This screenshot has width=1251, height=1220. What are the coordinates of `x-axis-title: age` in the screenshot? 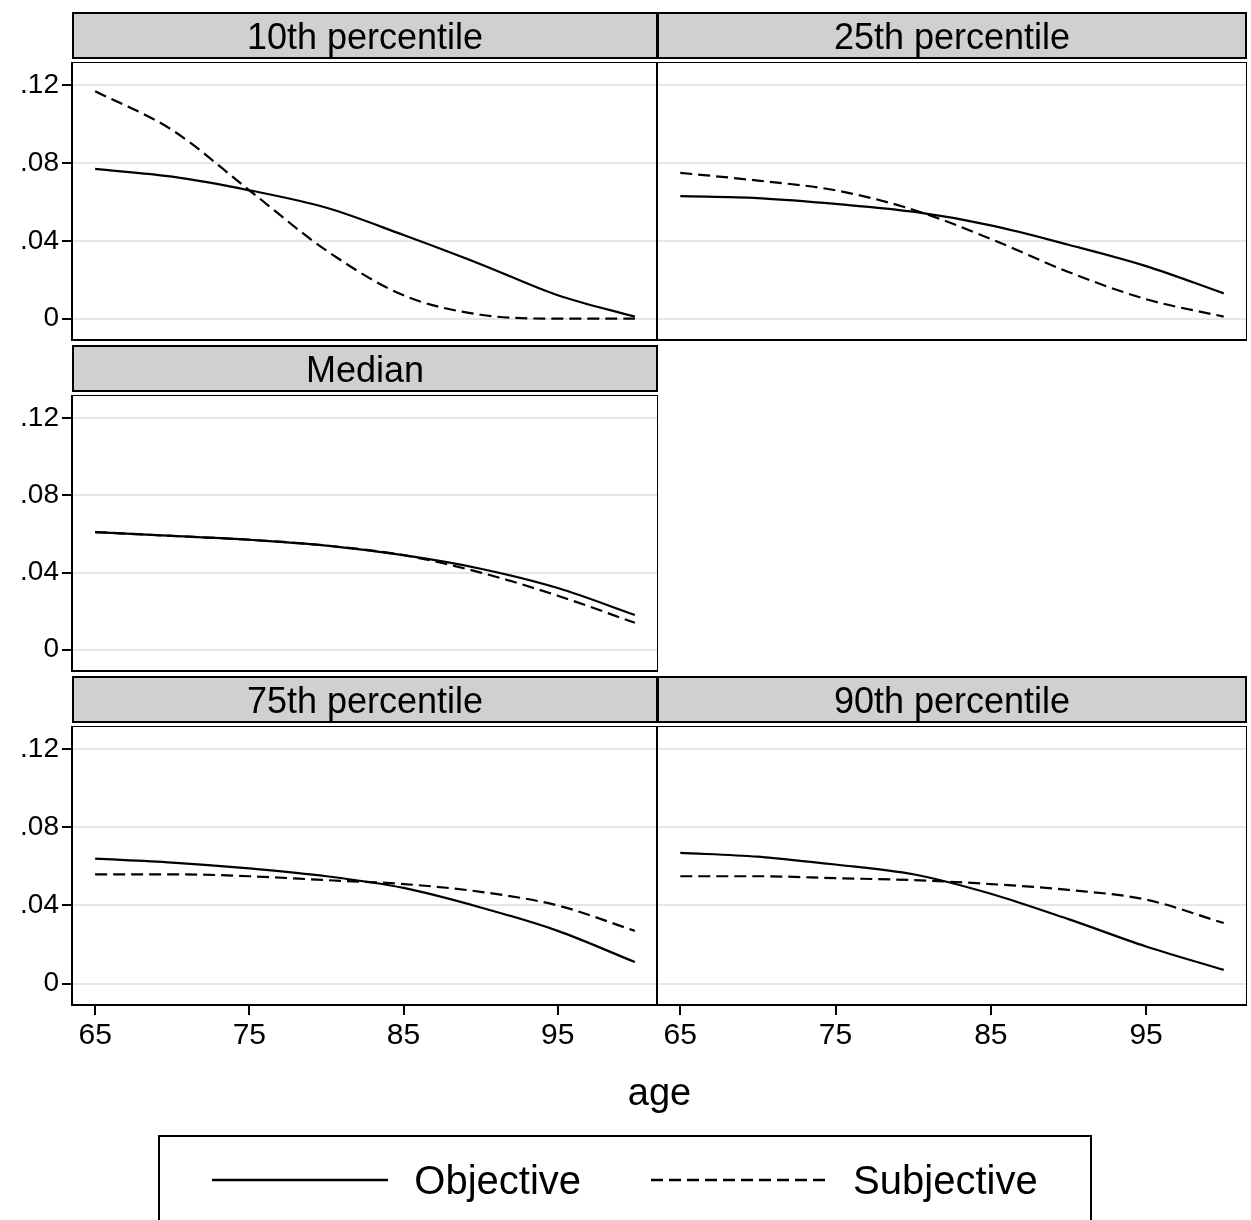 It's located at (659, 1092).